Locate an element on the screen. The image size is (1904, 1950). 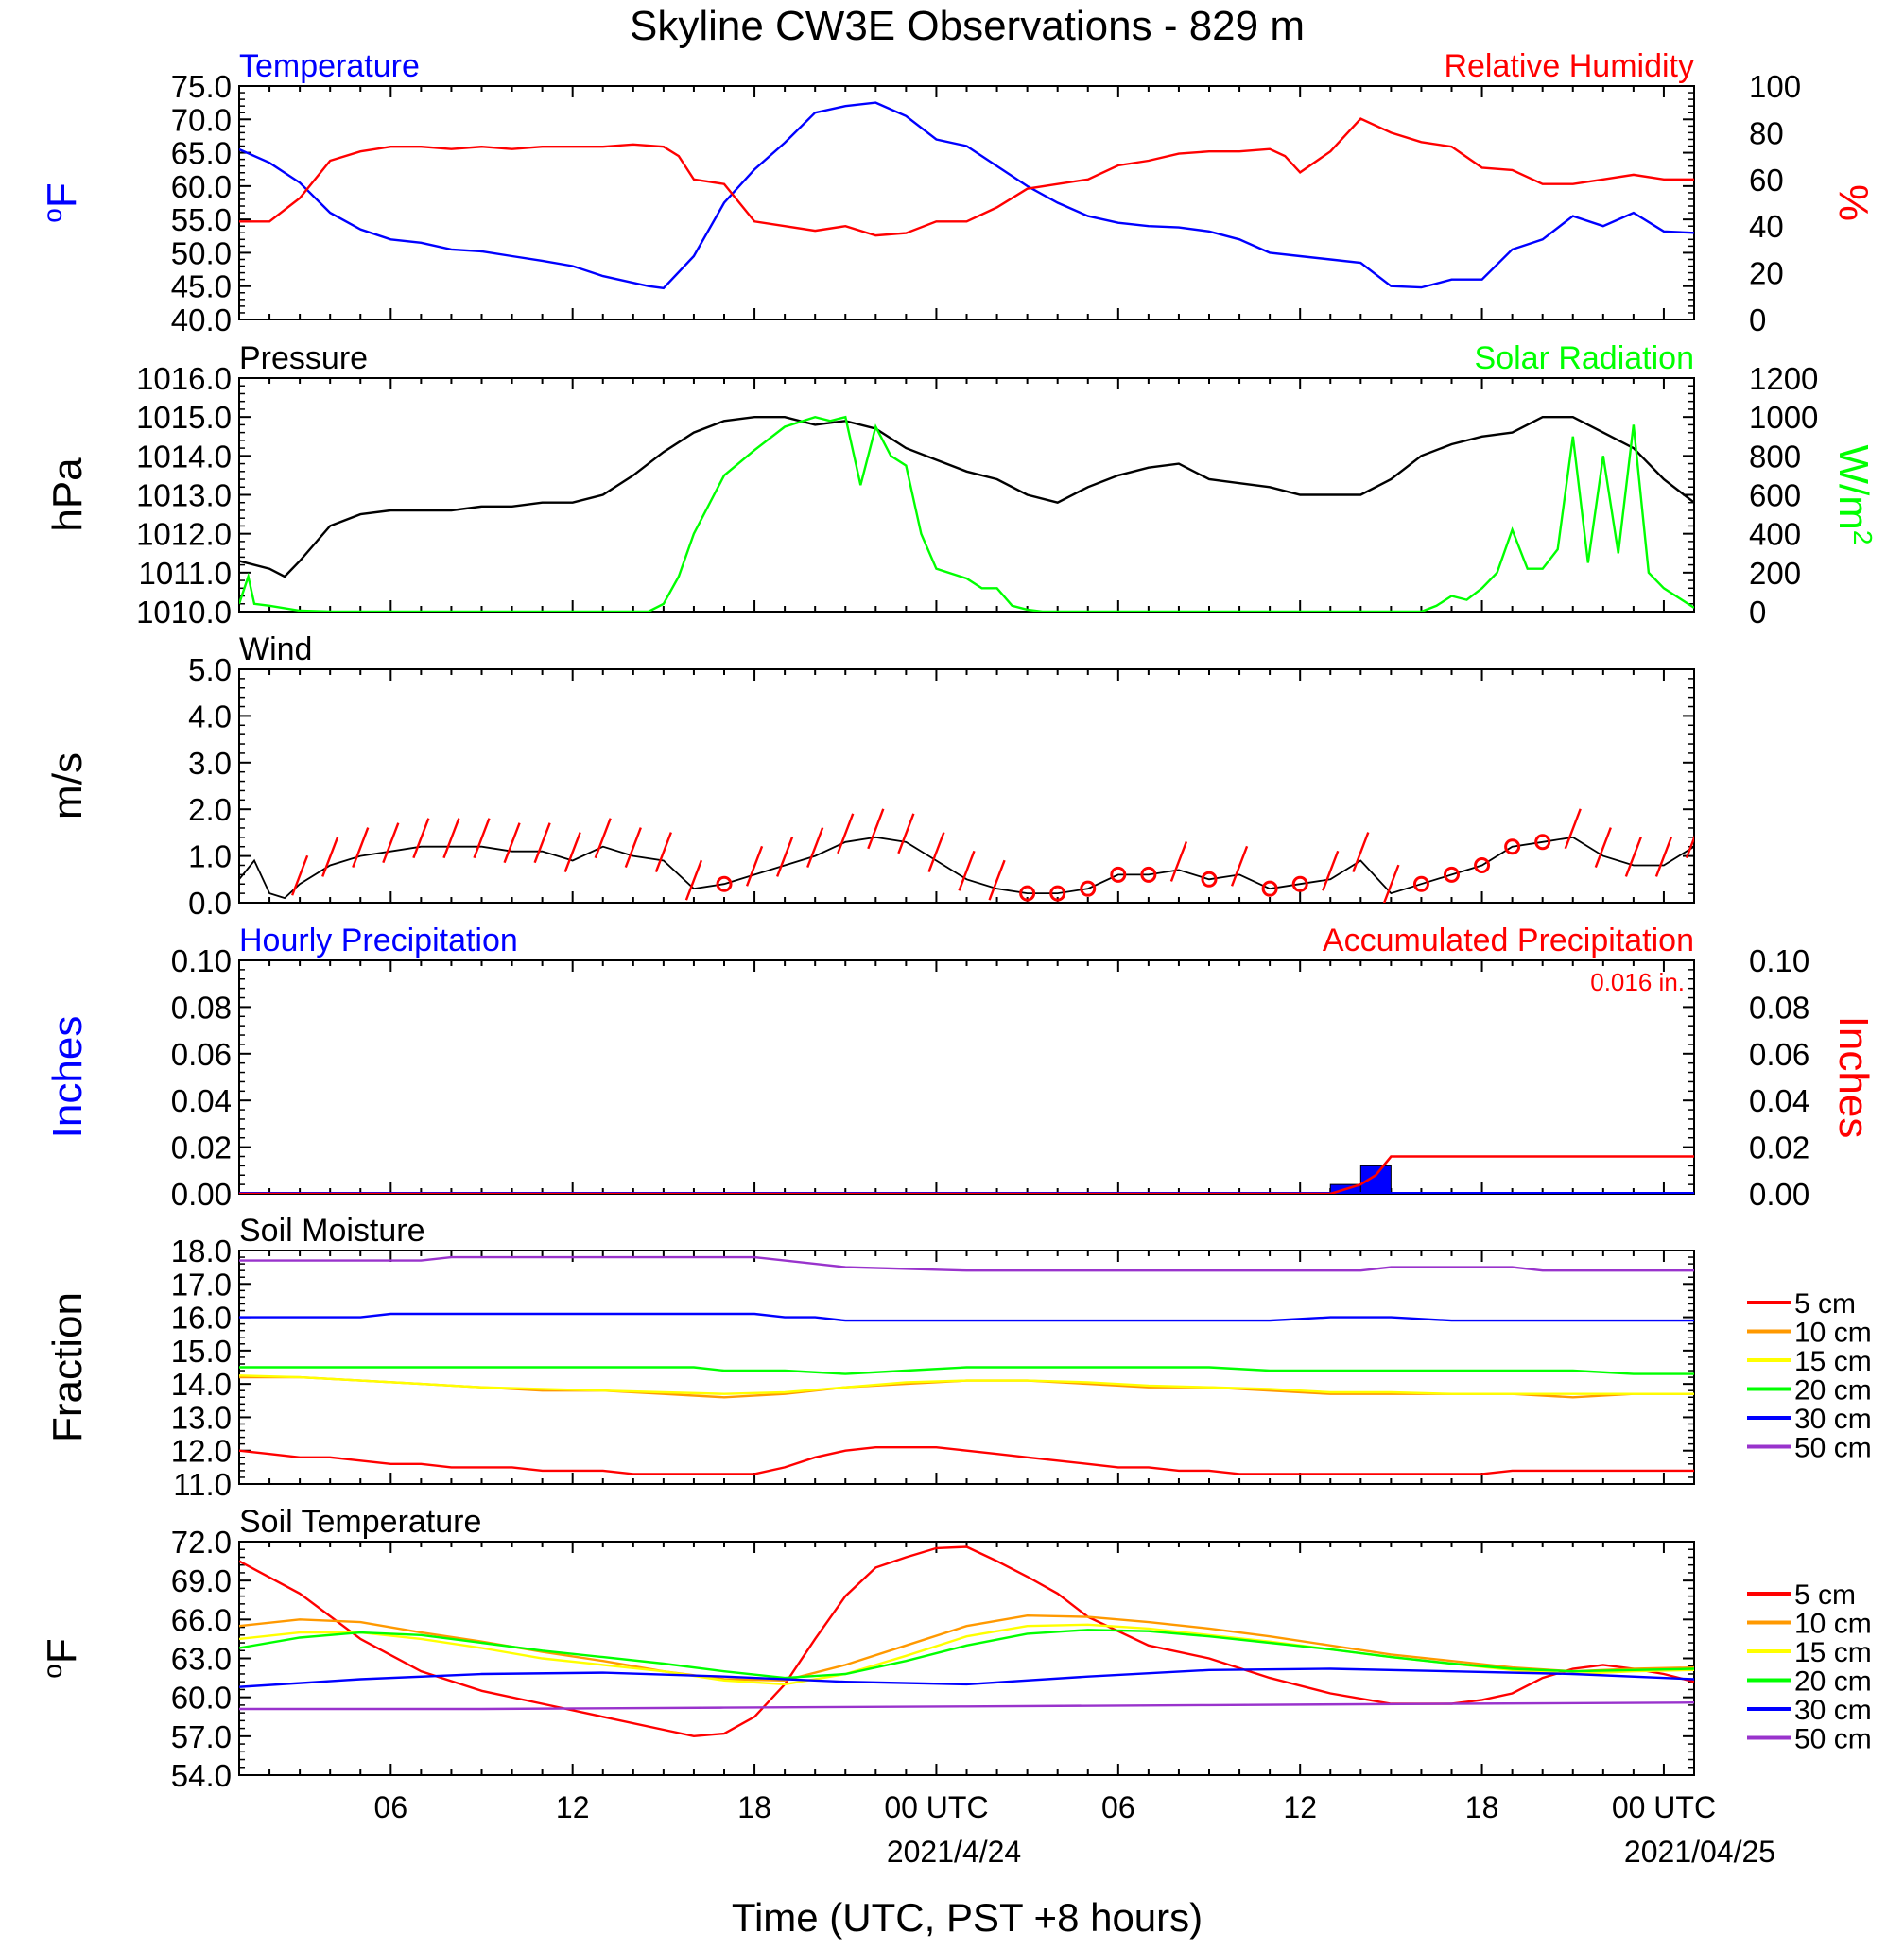
y-tick-label-left: 13.0 is located at coordinates (201, 1417).